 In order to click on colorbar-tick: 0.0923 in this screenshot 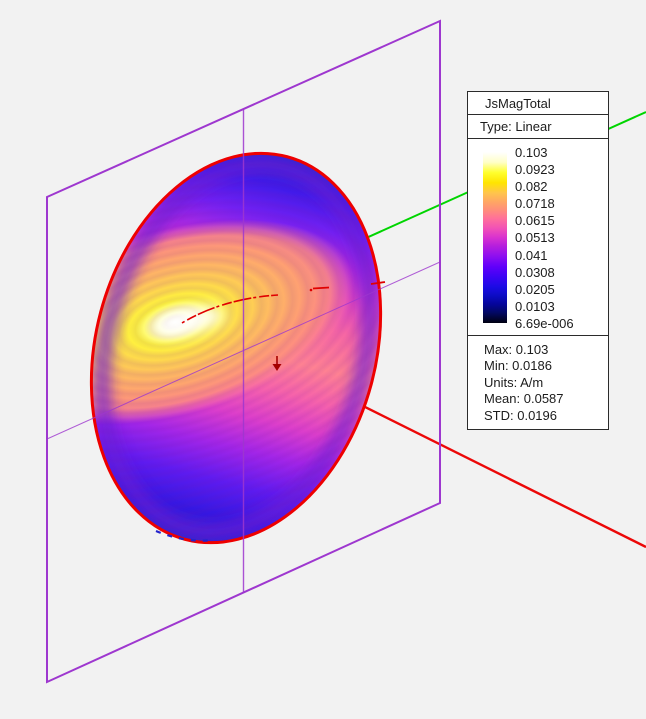, I will do `click(535, 170)`.